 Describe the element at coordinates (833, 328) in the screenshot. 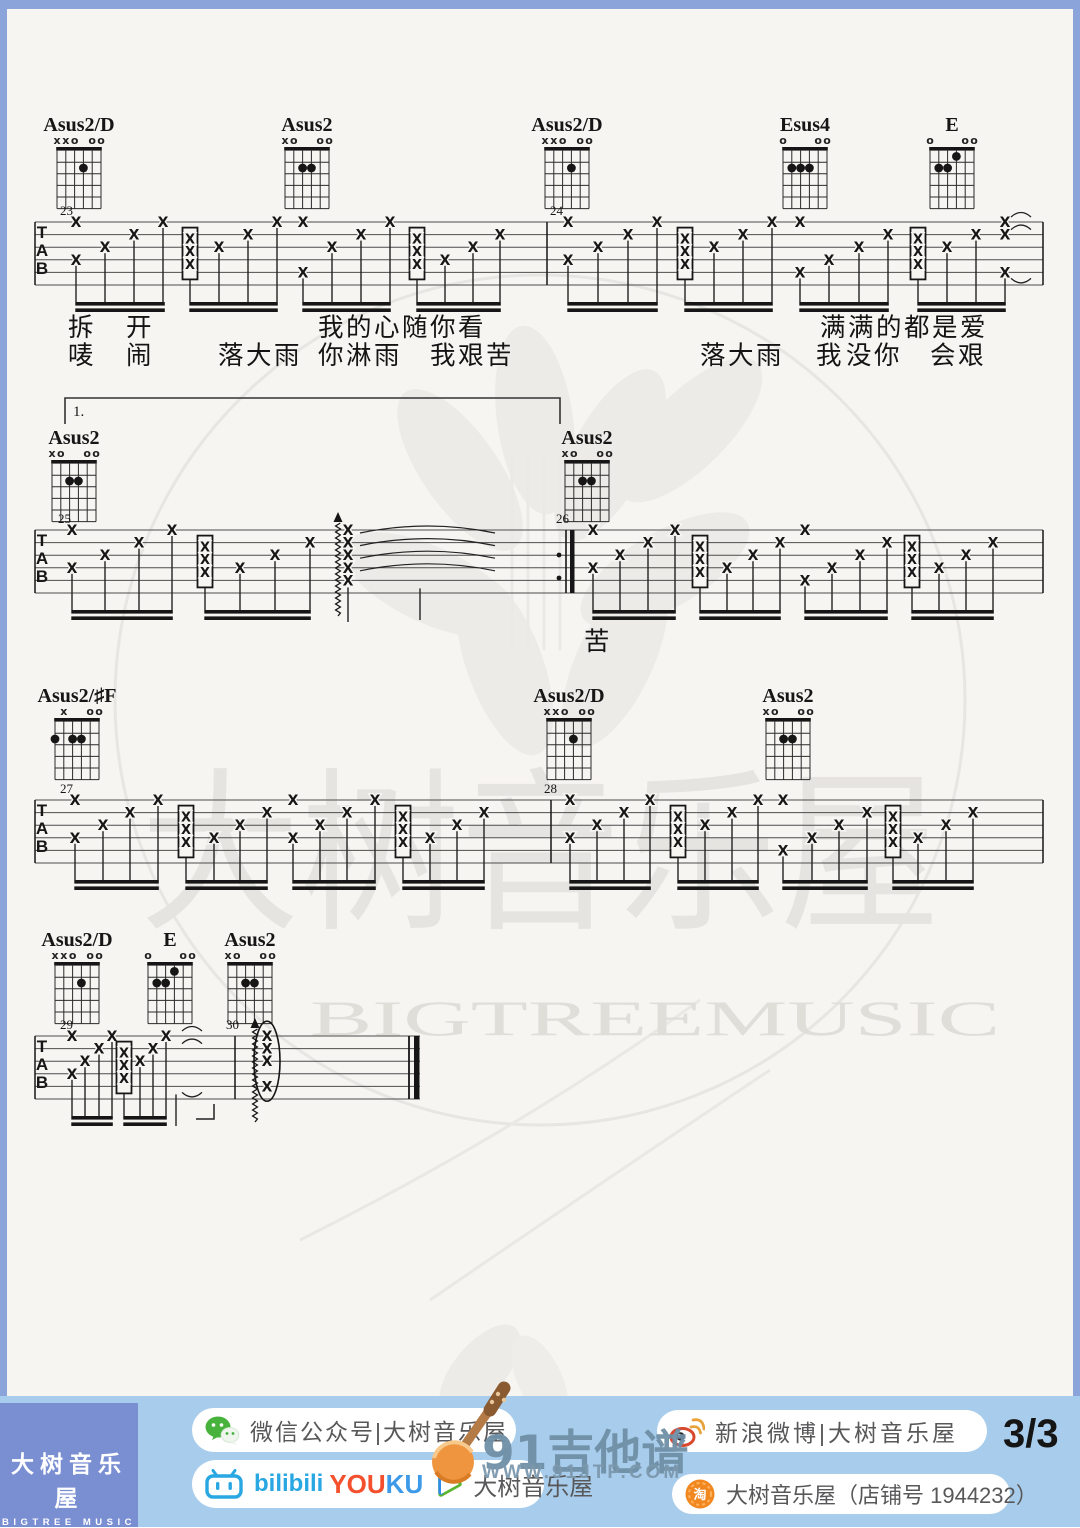

I see `lyric-syllable: 满` at that location.